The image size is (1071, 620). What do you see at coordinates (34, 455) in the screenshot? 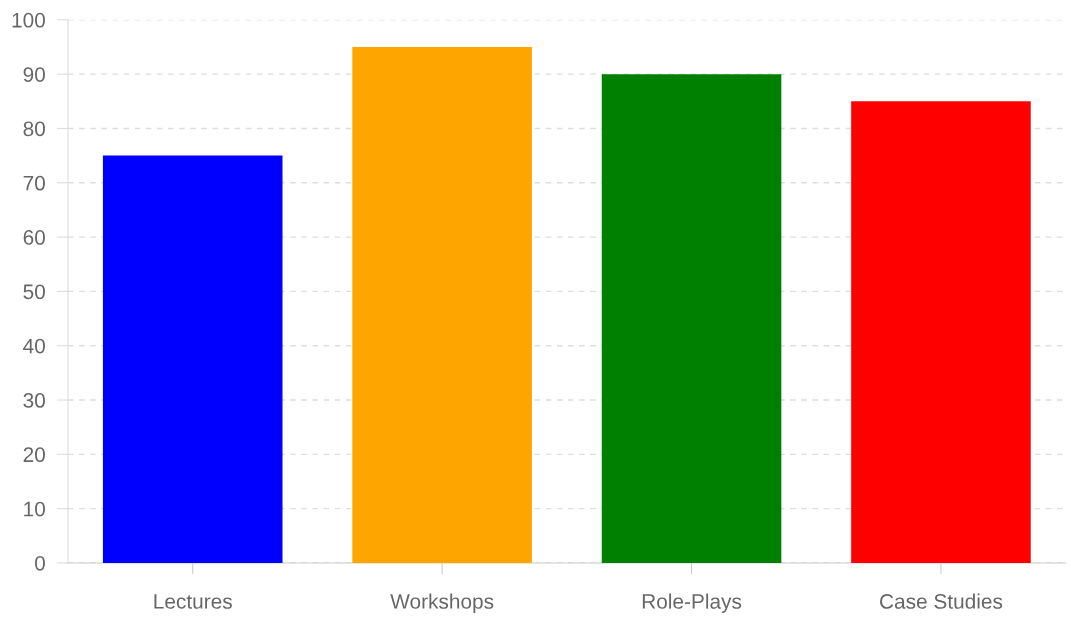
I see `y-tick-label: 20` at bounding box center [34, 455].